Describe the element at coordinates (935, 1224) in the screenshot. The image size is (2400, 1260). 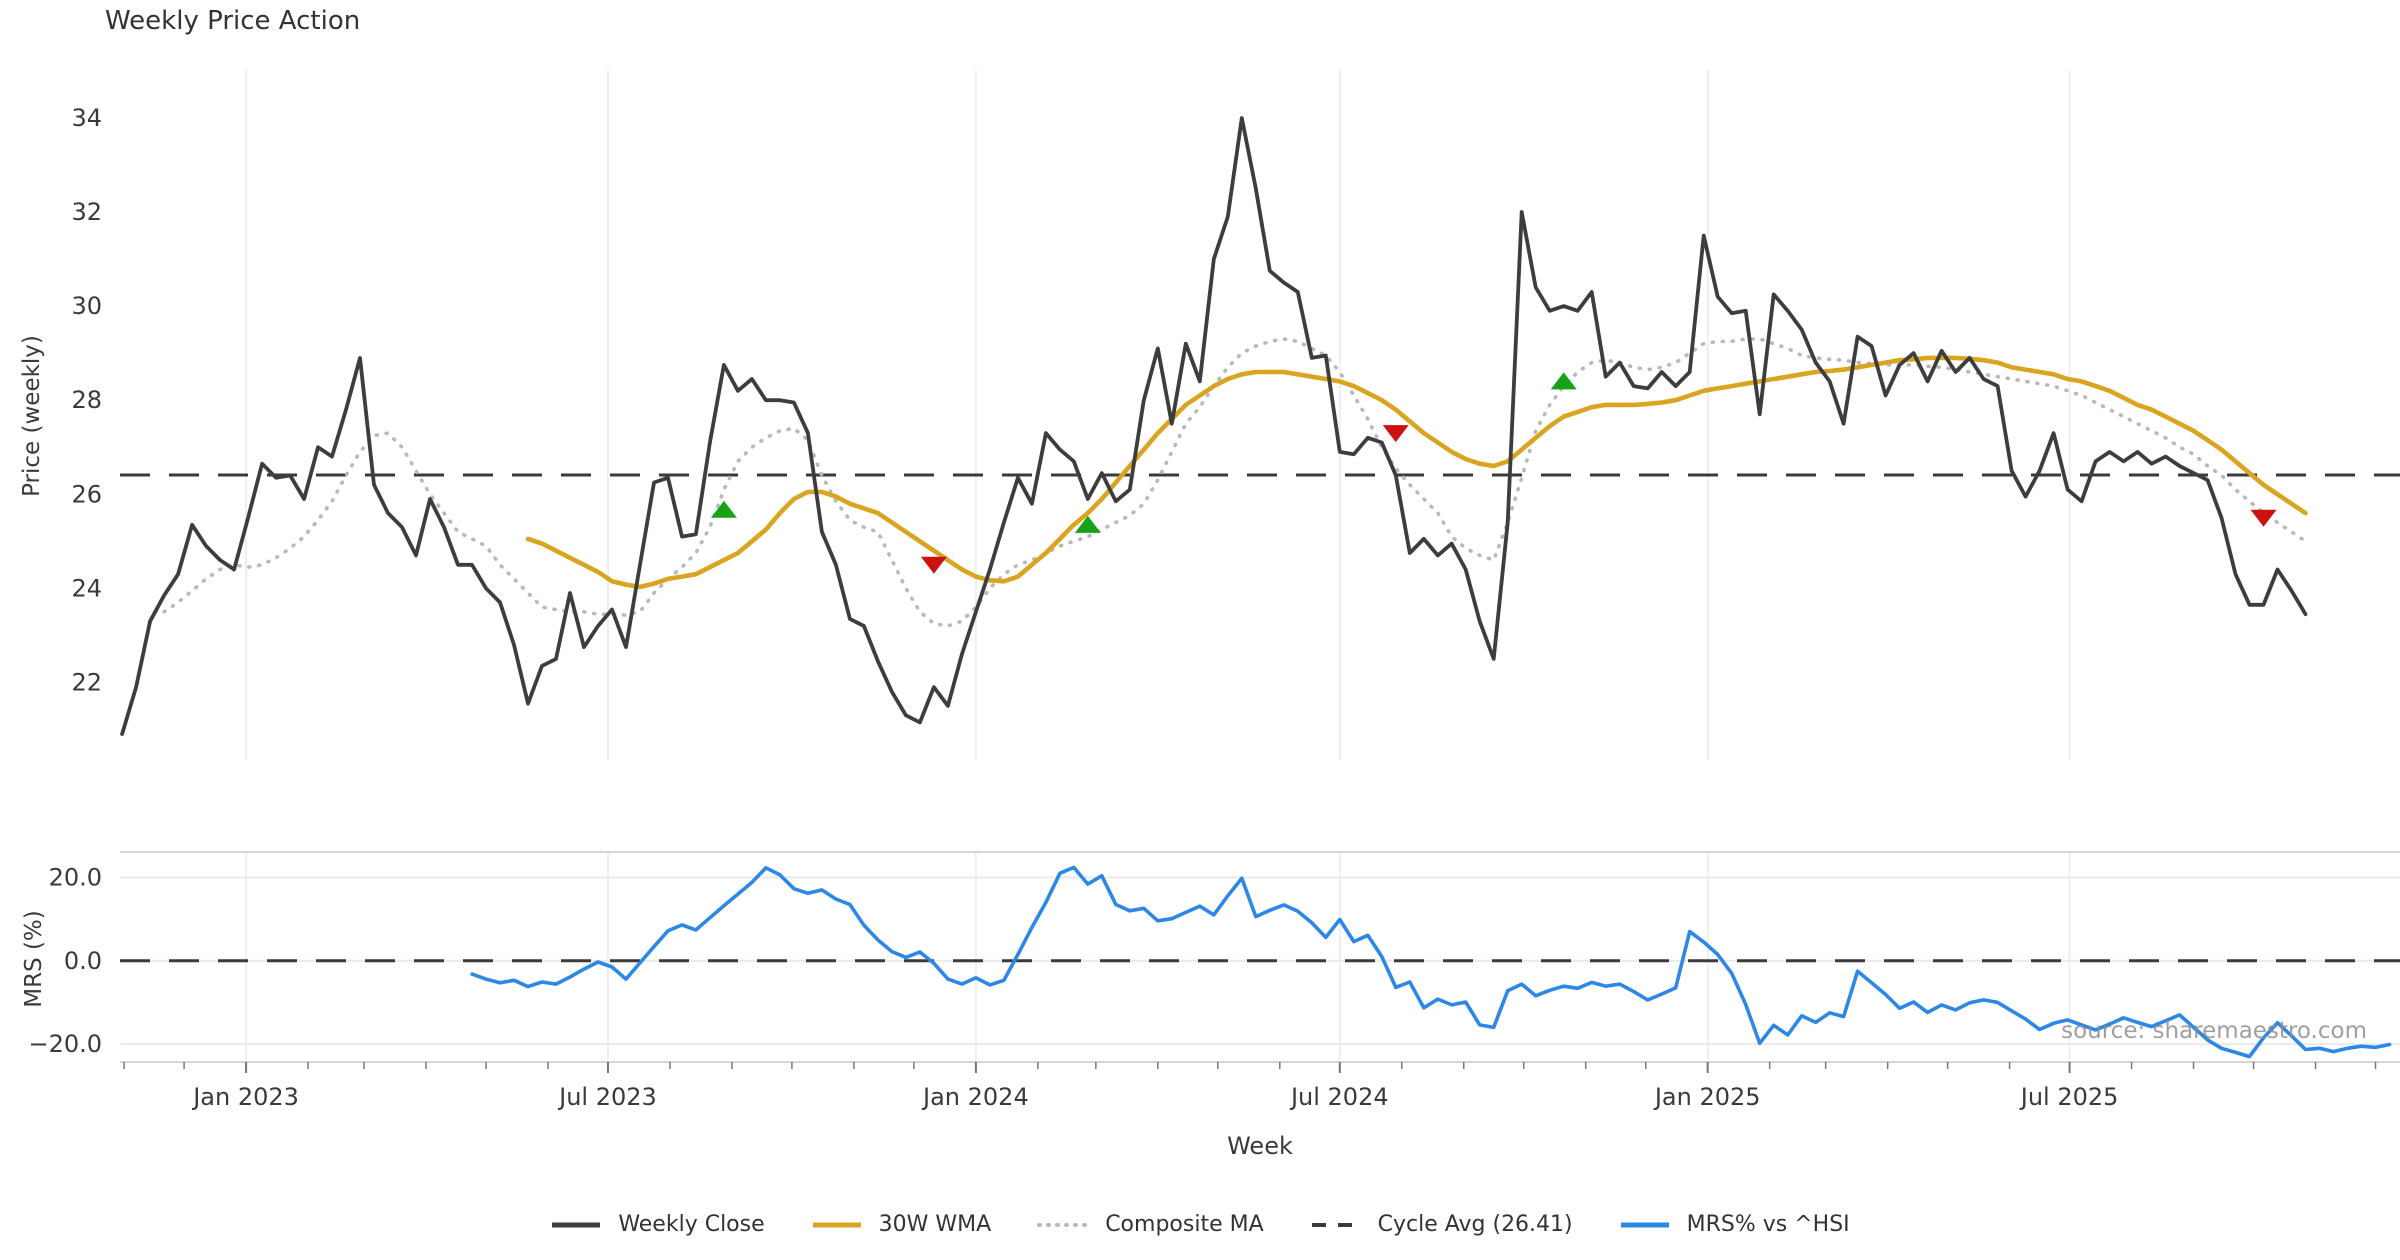
I see `legend-label: 30W WMA` at that location.